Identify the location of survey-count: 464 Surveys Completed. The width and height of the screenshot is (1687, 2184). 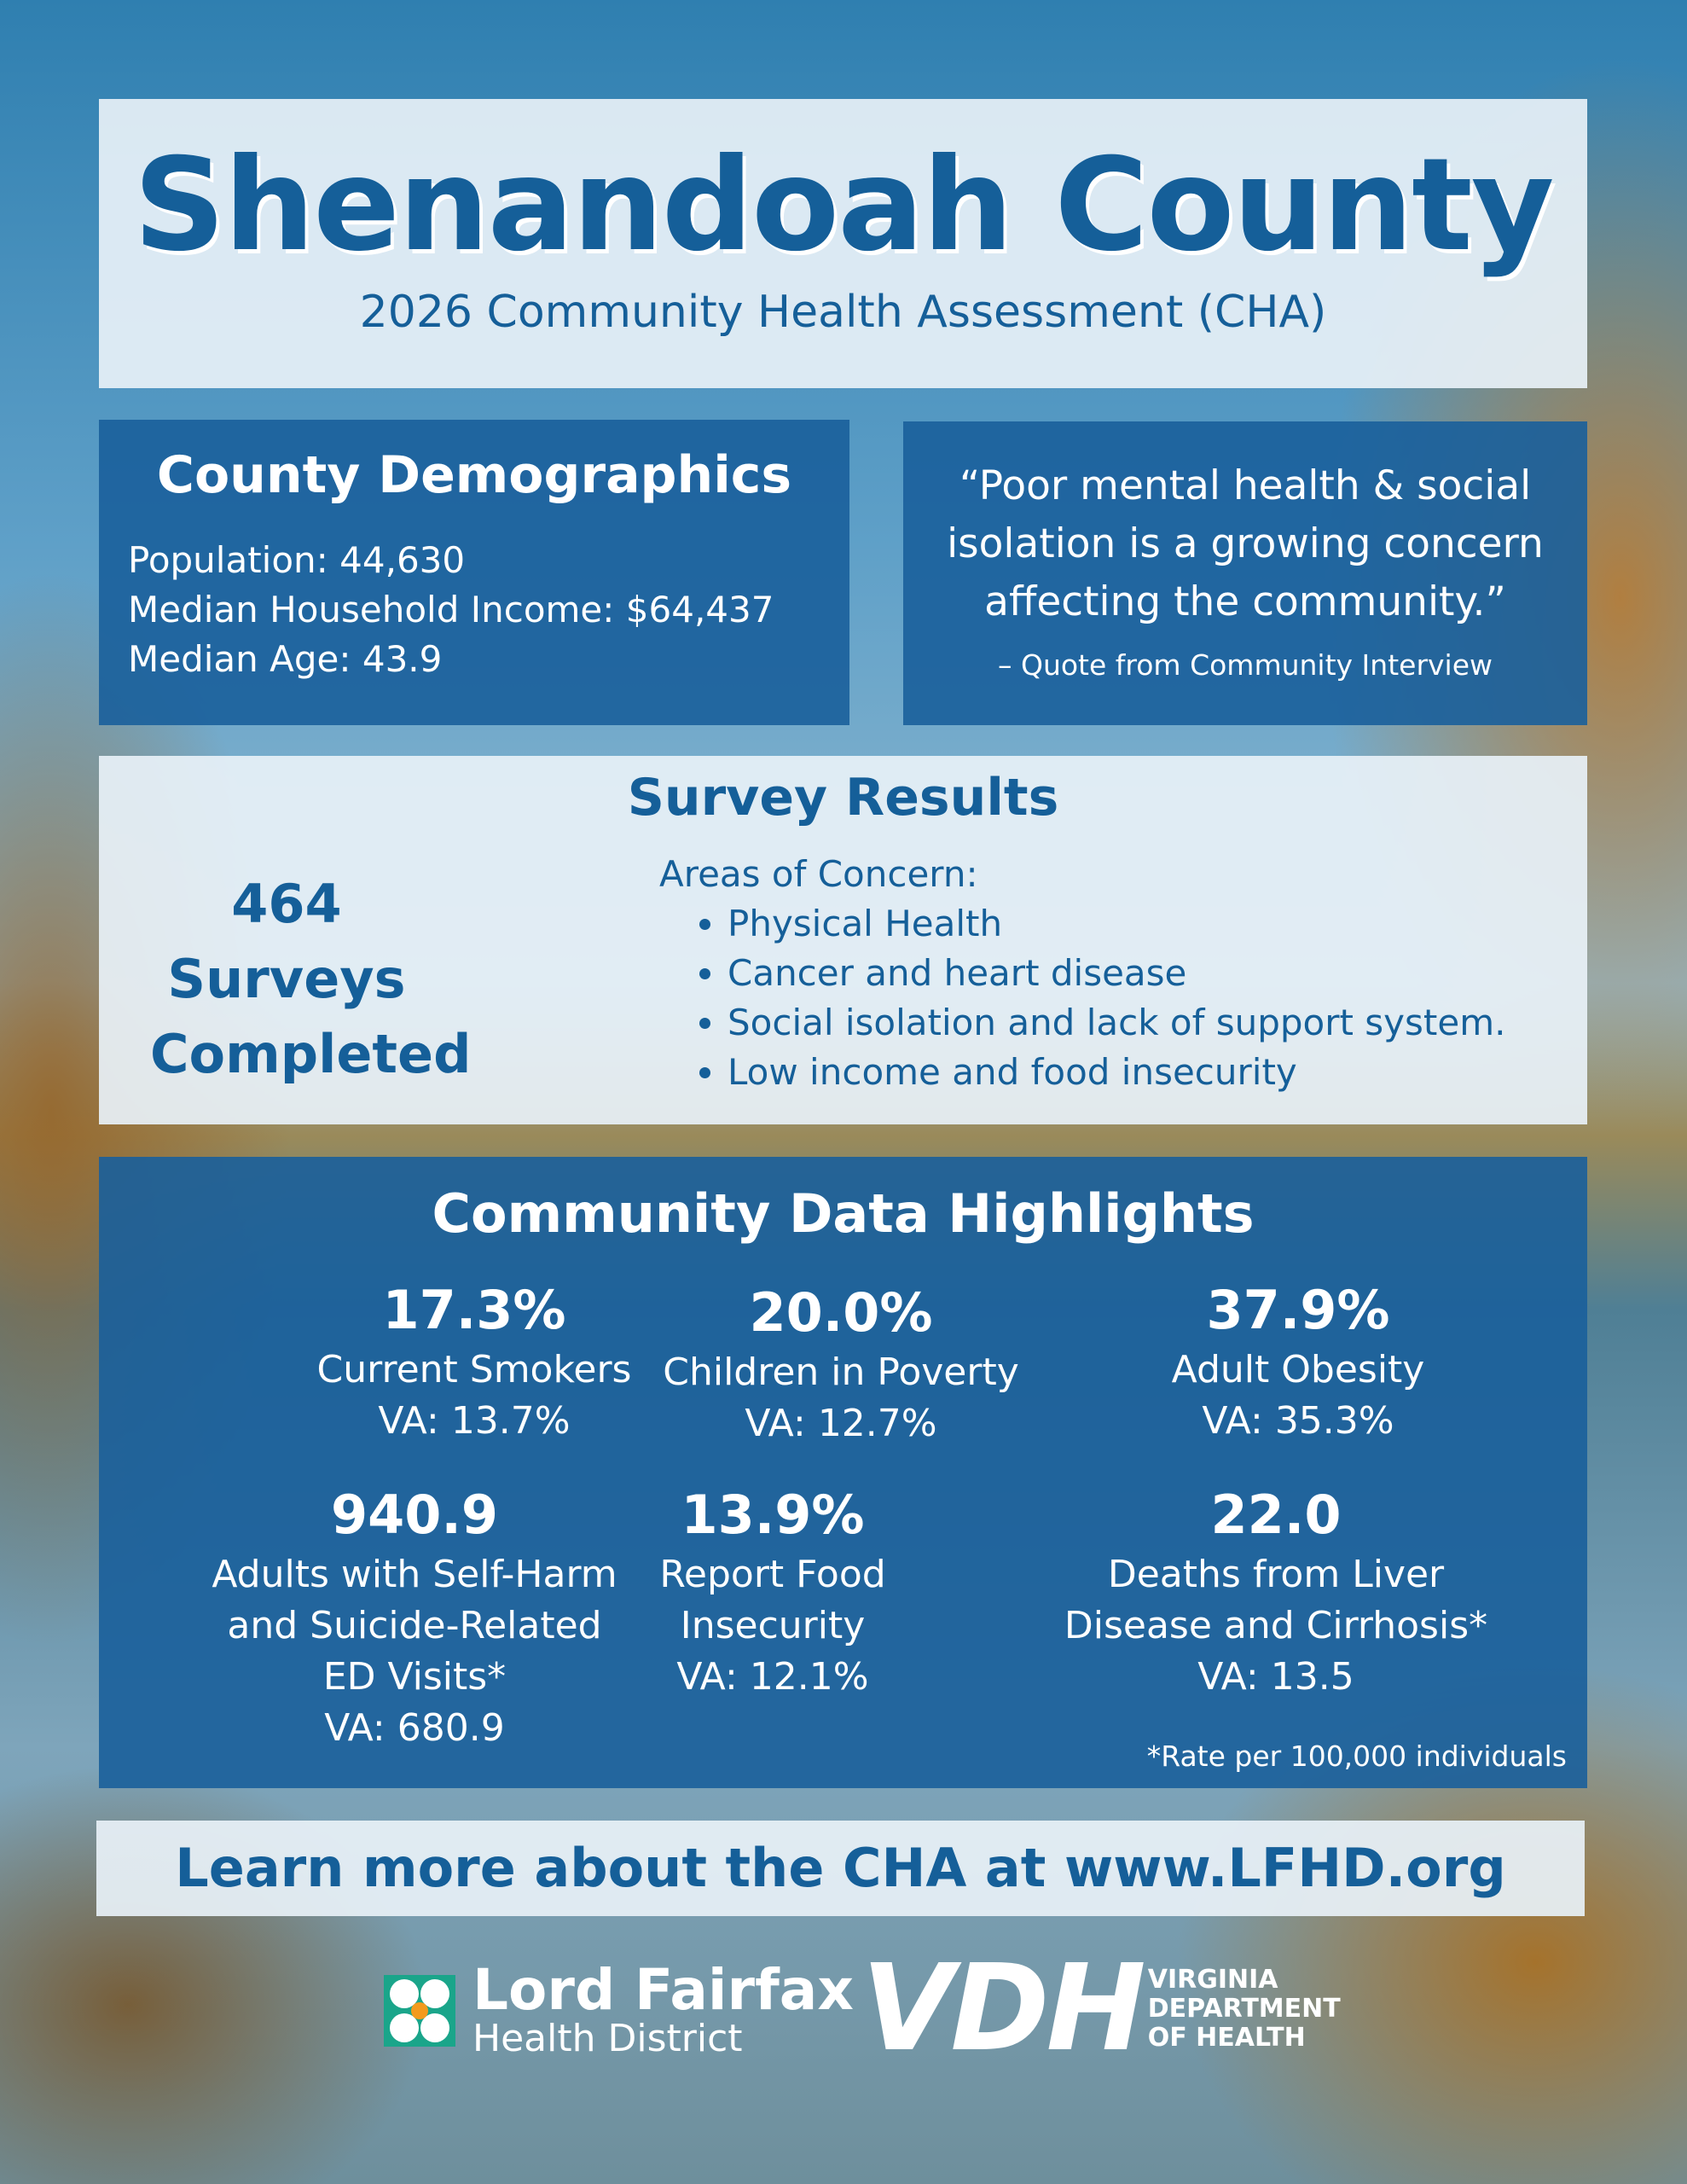
(311, 980).